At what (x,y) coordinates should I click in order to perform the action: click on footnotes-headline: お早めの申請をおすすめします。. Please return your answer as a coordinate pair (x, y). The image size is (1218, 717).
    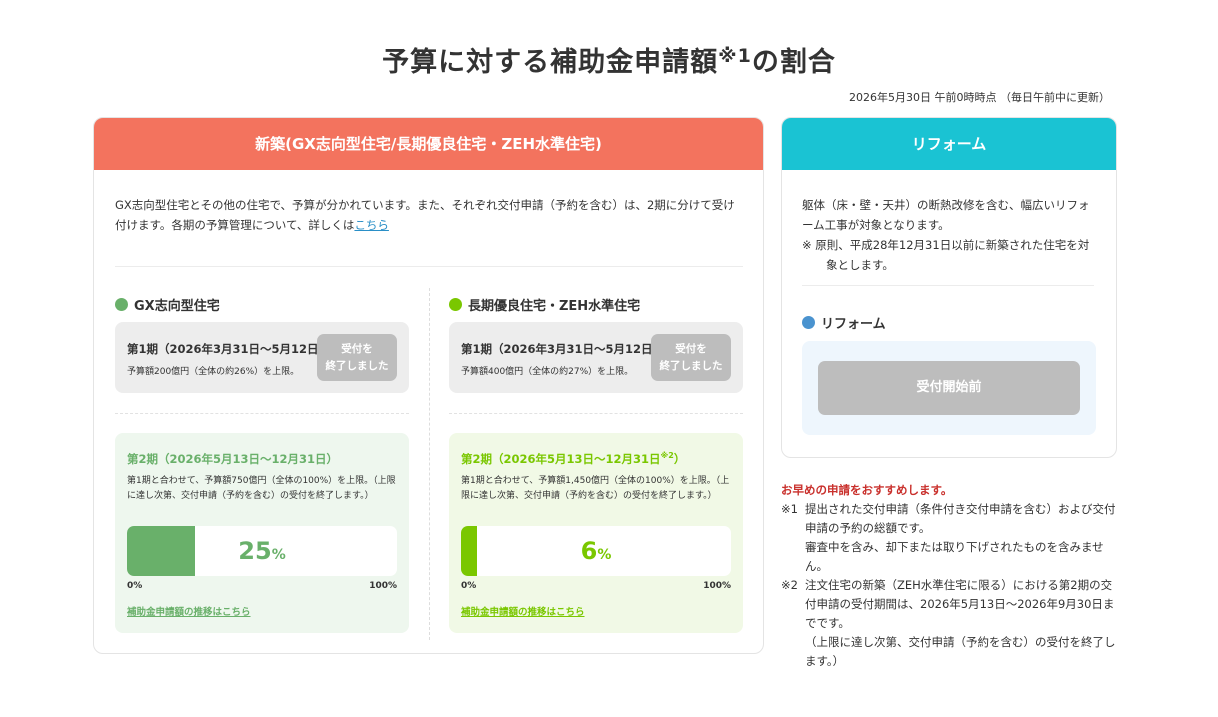
    Looking at the image, I should click on (867, 490).